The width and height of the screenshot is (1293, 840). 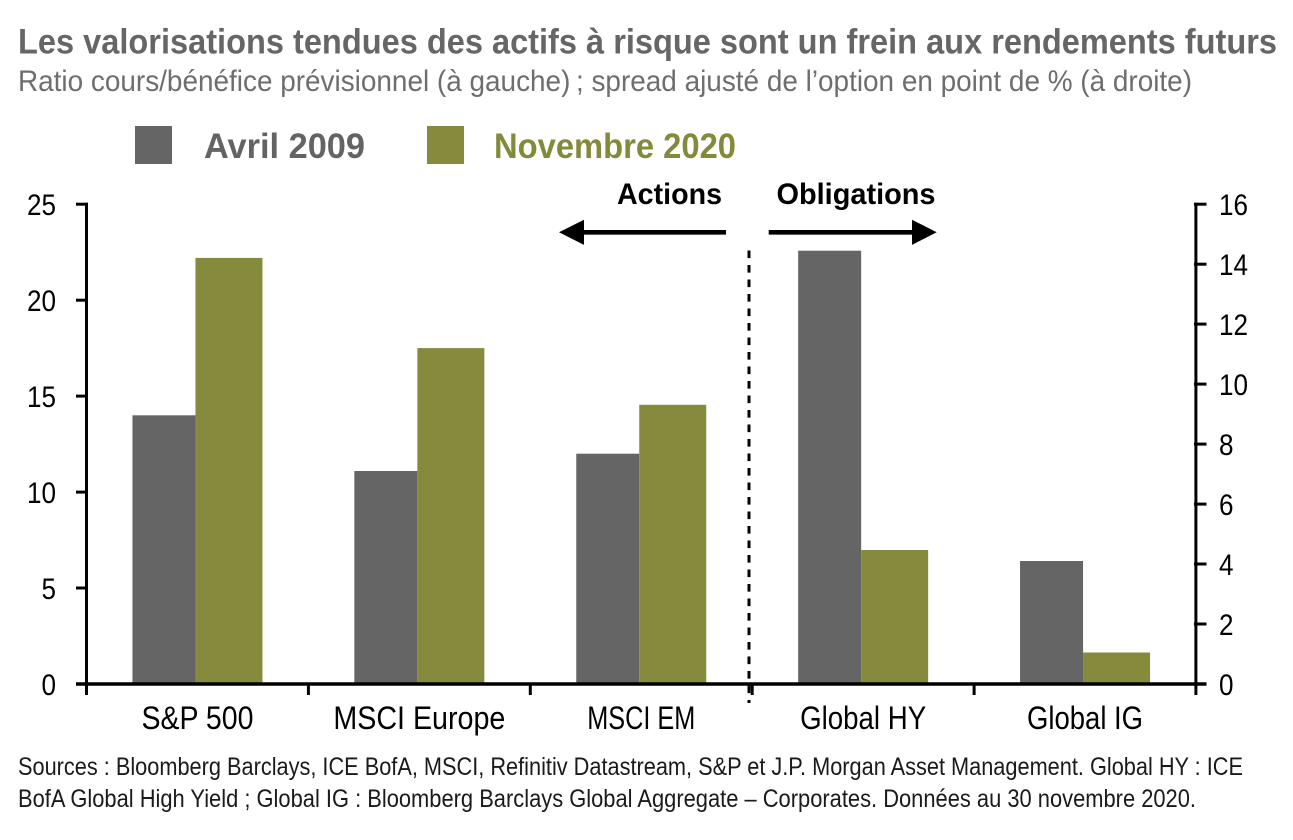 I want to click on svg-text: Global IG, so click(x=1085, y=718).